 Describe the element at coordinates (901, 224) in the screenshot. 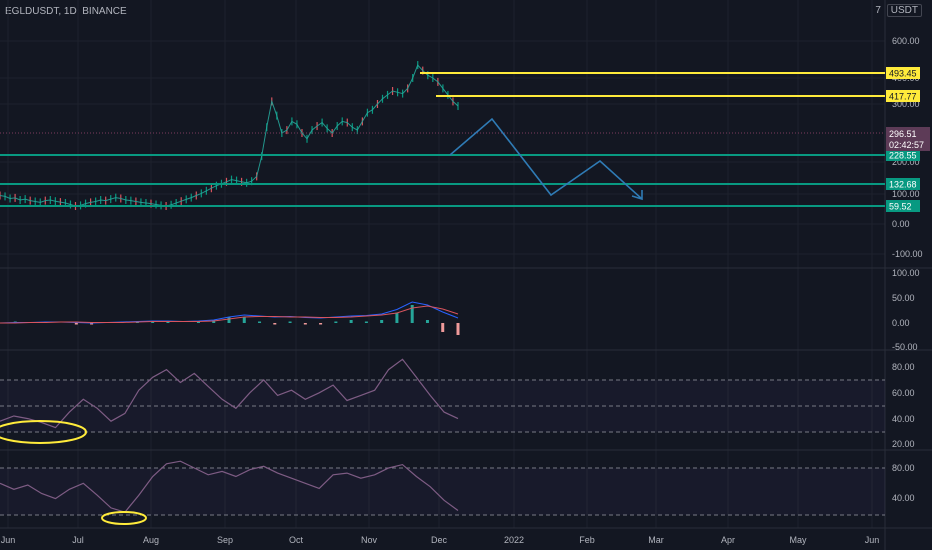

I see `price-tick-label: 0.00` at that location.